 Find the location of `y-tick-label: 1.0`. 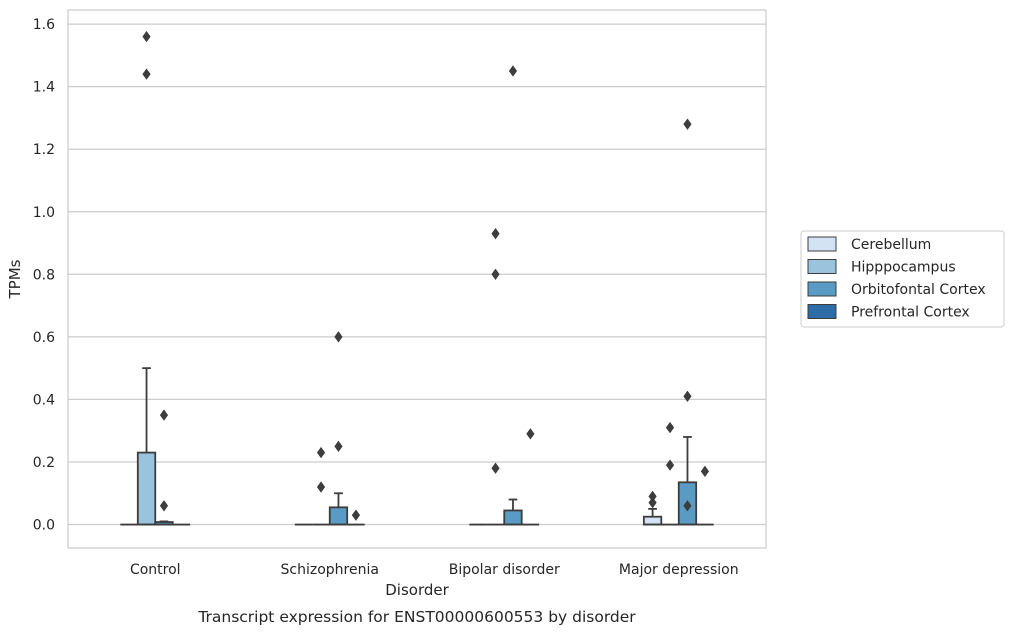

y-tick-label: 1.0 is located at coordinates (44, 213).